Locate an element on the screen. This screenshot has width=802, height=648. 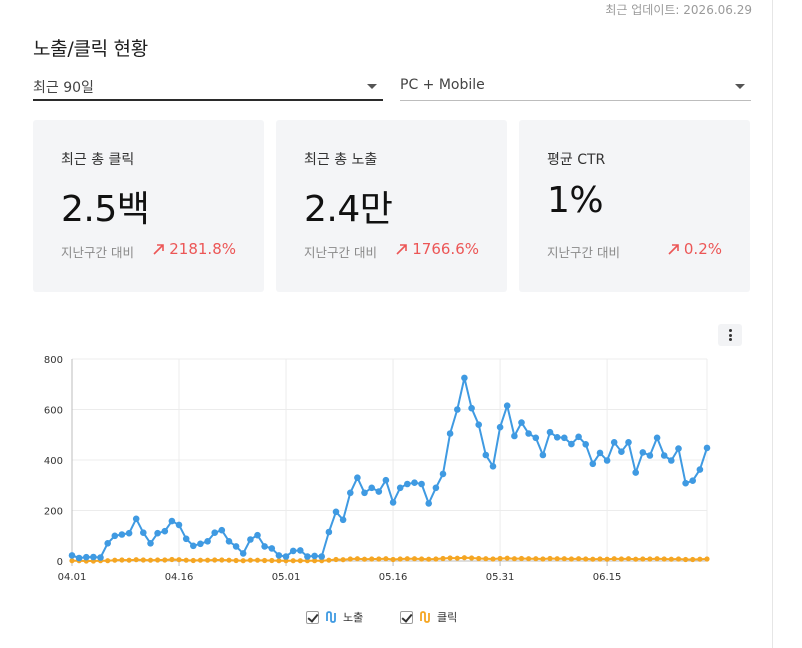
device-select: PC + Mobile is located at coordinates (575, 86).